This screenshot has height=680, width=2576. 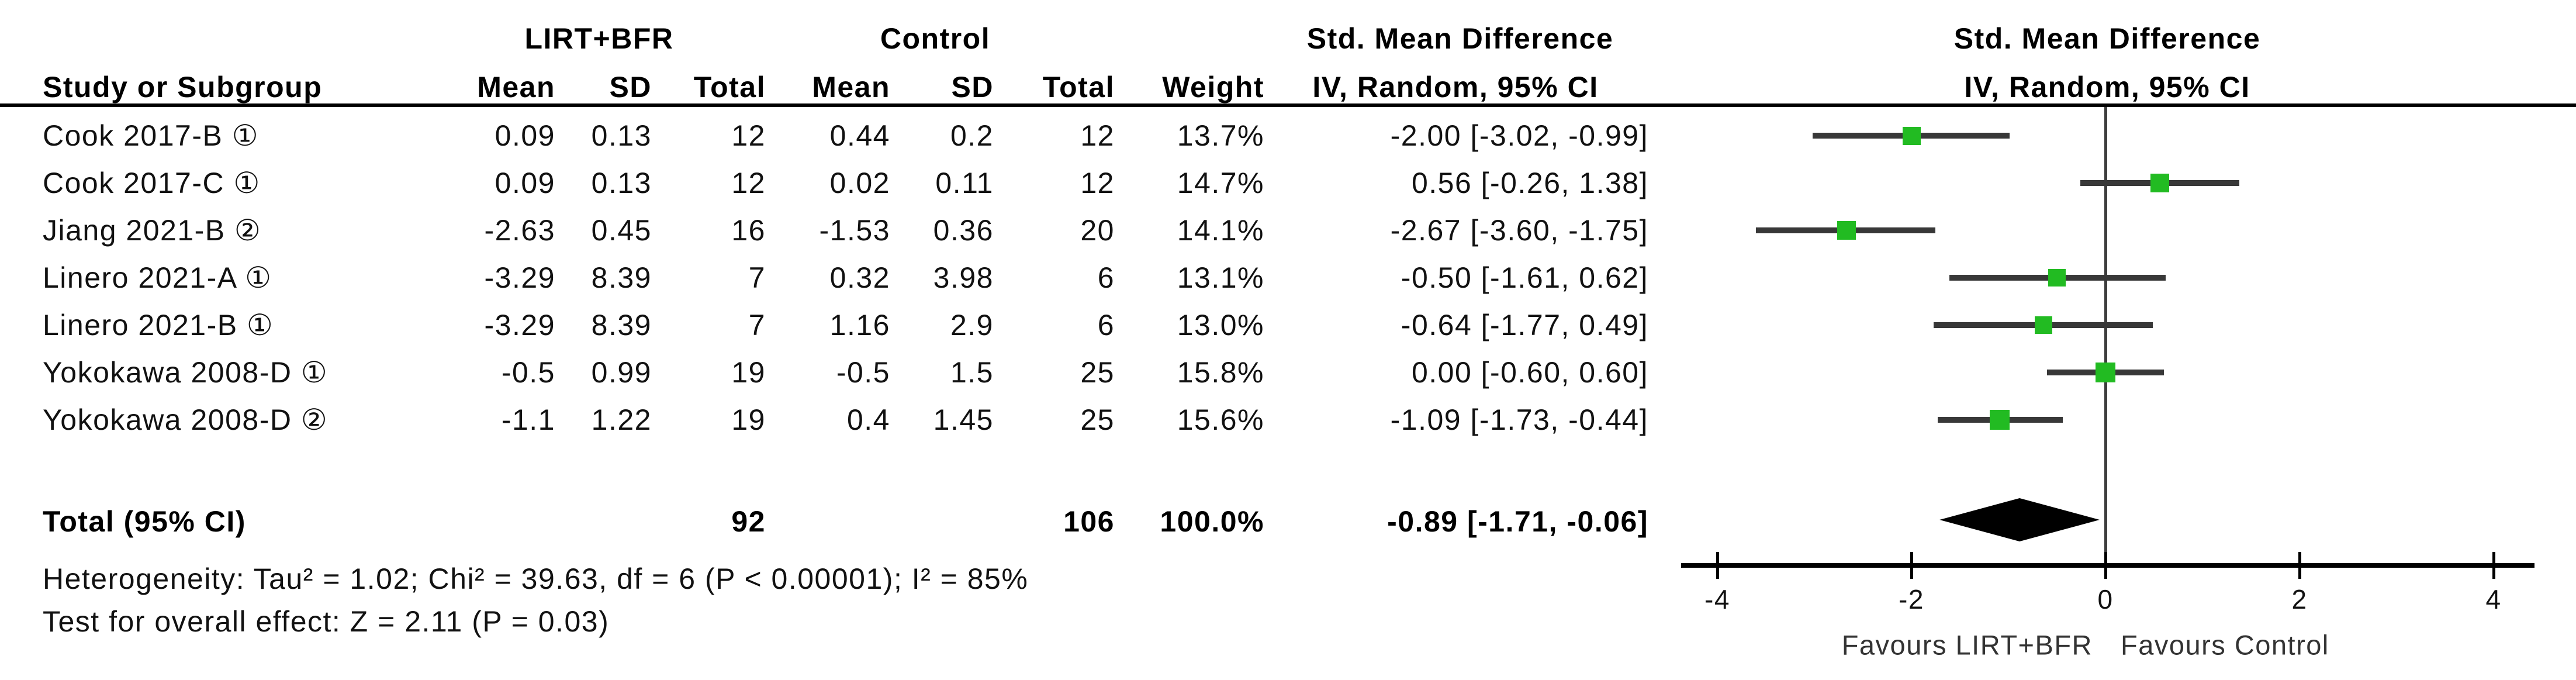 What do you see at coordinates (152, 230) in the screenshot?
I see `study-label: Jiang 2021-B ②` at bounding box center [152, 230].